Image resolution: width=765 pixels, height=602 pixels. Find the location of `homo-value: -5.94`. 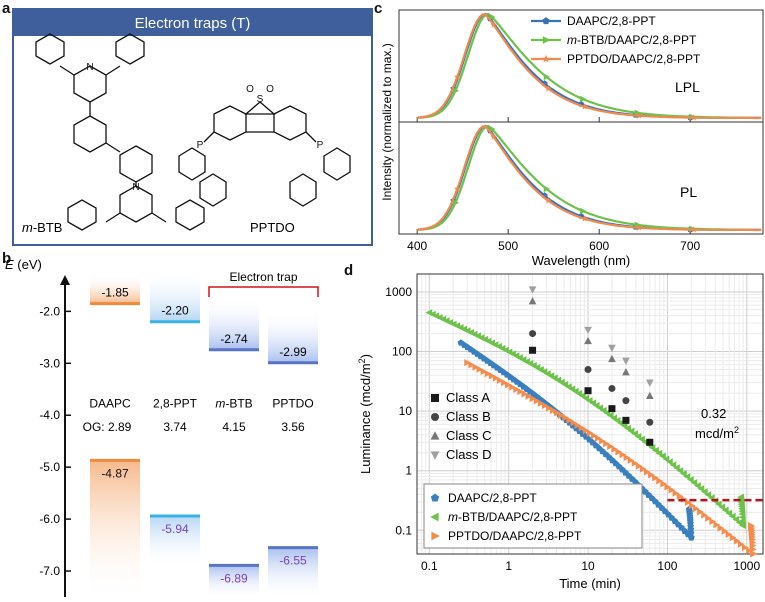

homo-value: -5.94 is located at coordinates (175, 529).